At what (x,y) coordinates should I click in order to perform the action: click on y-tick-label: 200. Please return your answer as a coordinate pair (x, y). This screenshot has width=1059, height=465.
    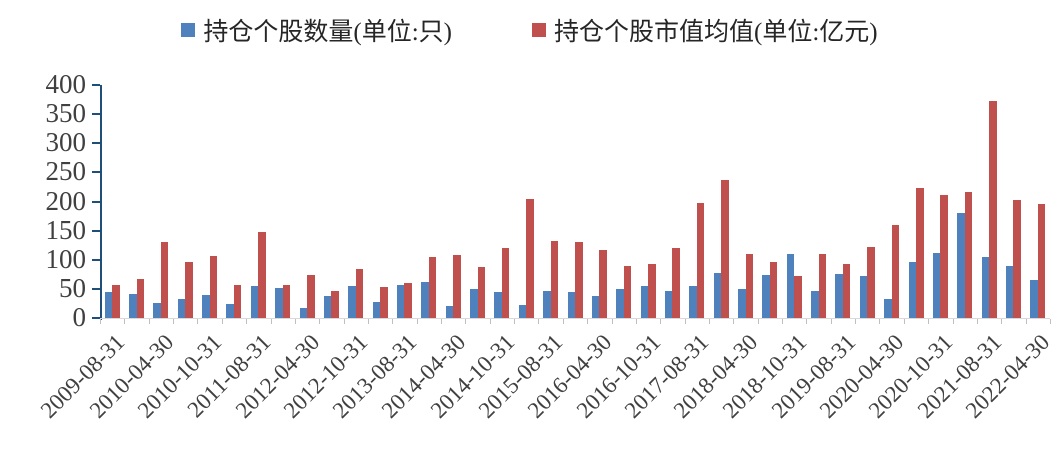
    Looking at the image, I should click on (66, 200).